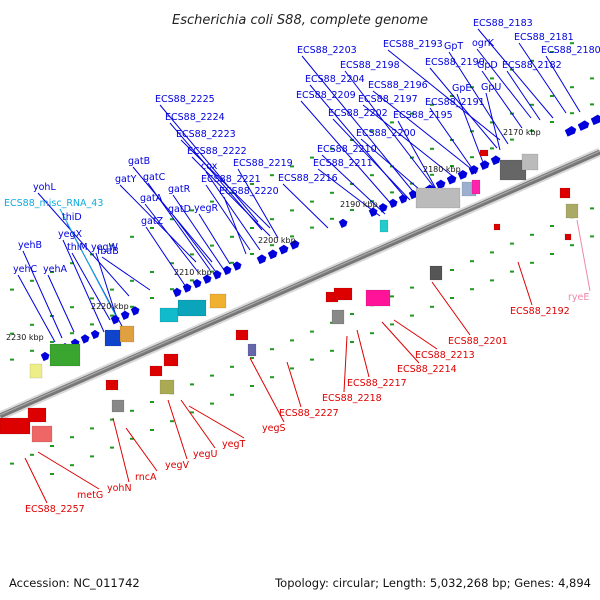 Image resolution: width=600 pixels, height=600 pixels. What do you see at coordinates (427, 369) in the screenshot?
I see `gene-label-reverse: ECS88_2214` at bounding box center [427, 369].